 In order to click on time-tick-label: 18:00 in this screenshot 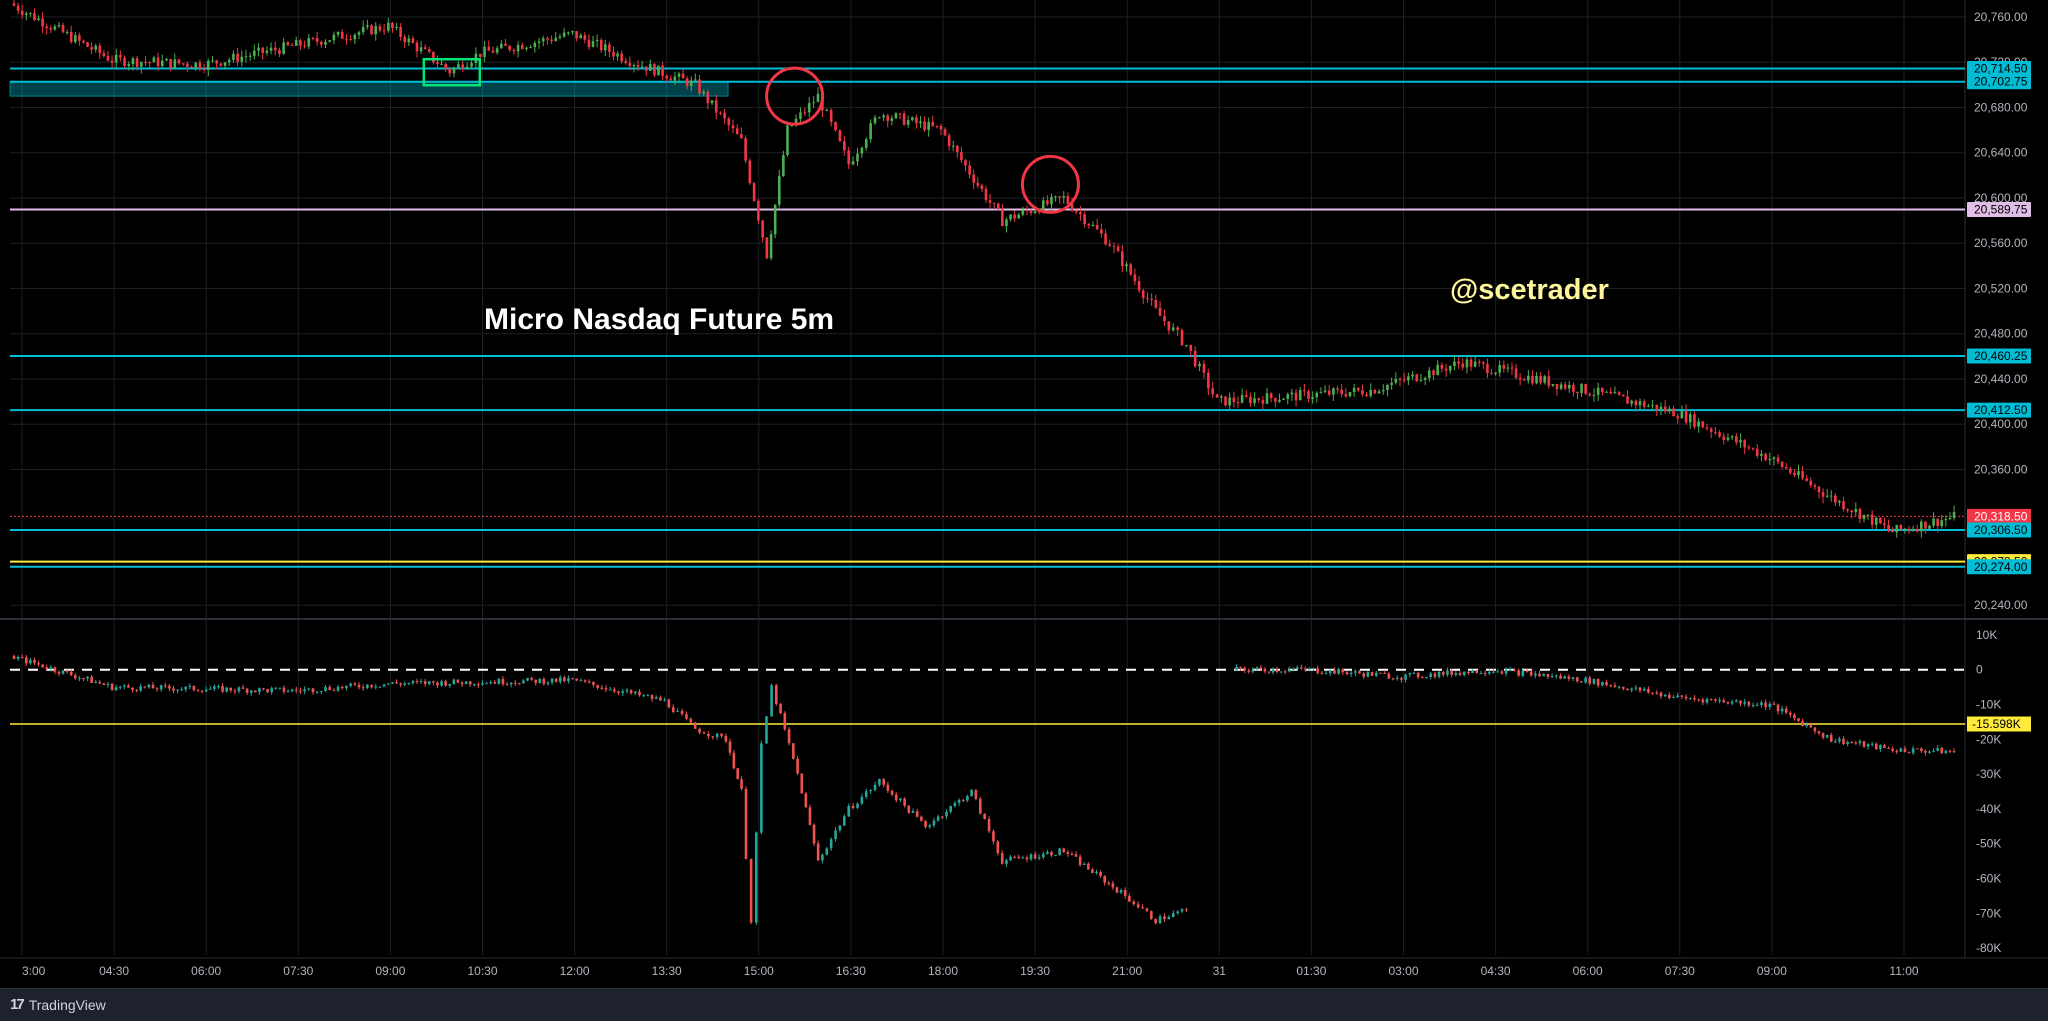, I will do `click(943, 971)`.